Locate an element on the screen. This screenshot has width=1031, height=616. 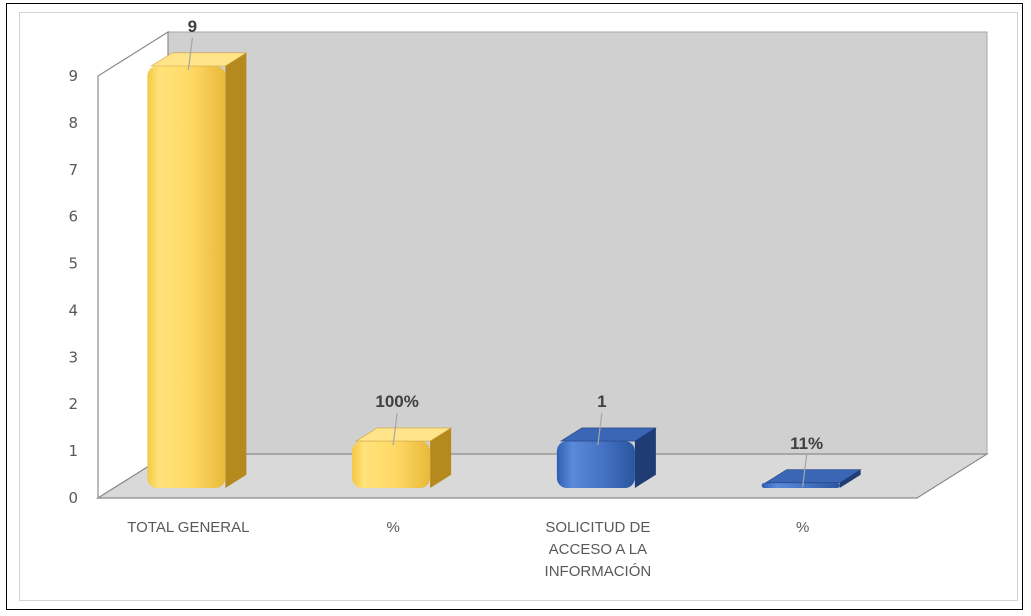
data-label: 11% is located at coordinates (806, 443).